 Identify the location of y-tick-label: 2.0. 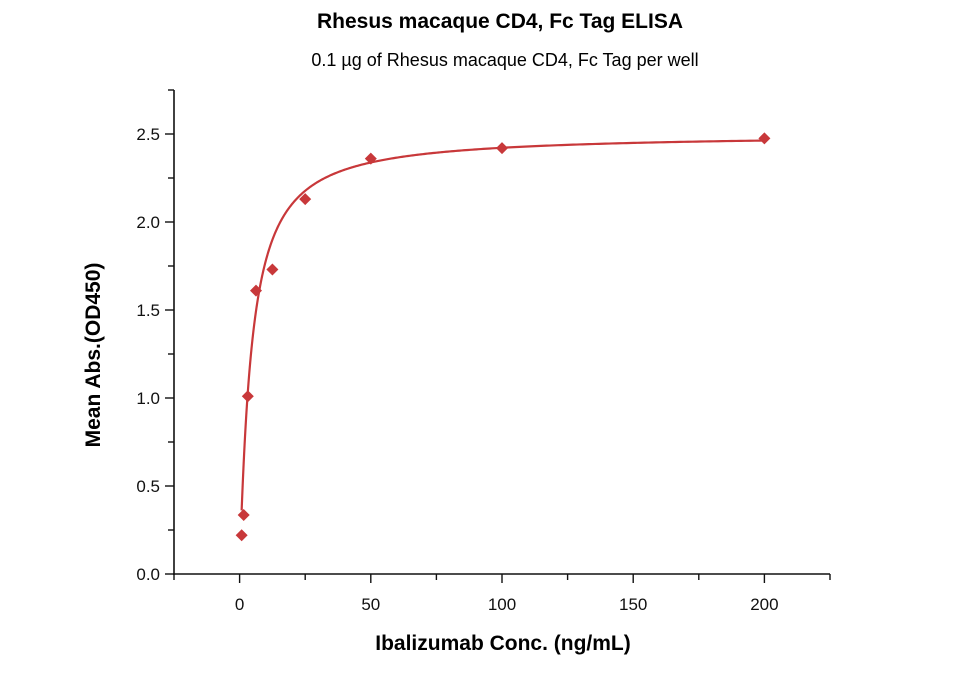
(148, 222).